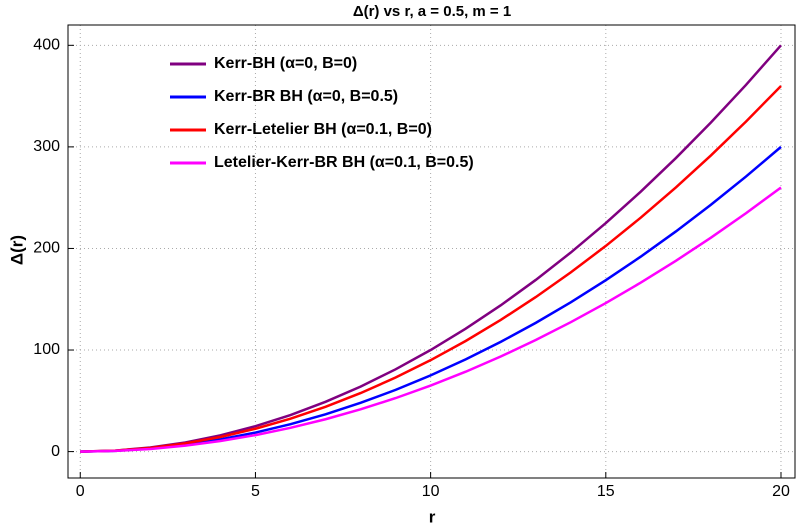 Image resolution: width=797 pixels, height=530 pixels. I want to click on y-axis-label: Δ(r), so click(16, 250).